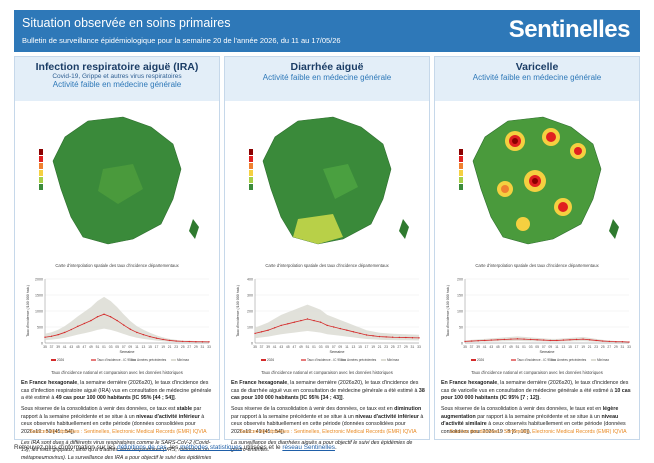  What do you see at coordinates (393, 360) in the screenshot?
I see `legend-label: Min/max` at bounding box center [393, 360].